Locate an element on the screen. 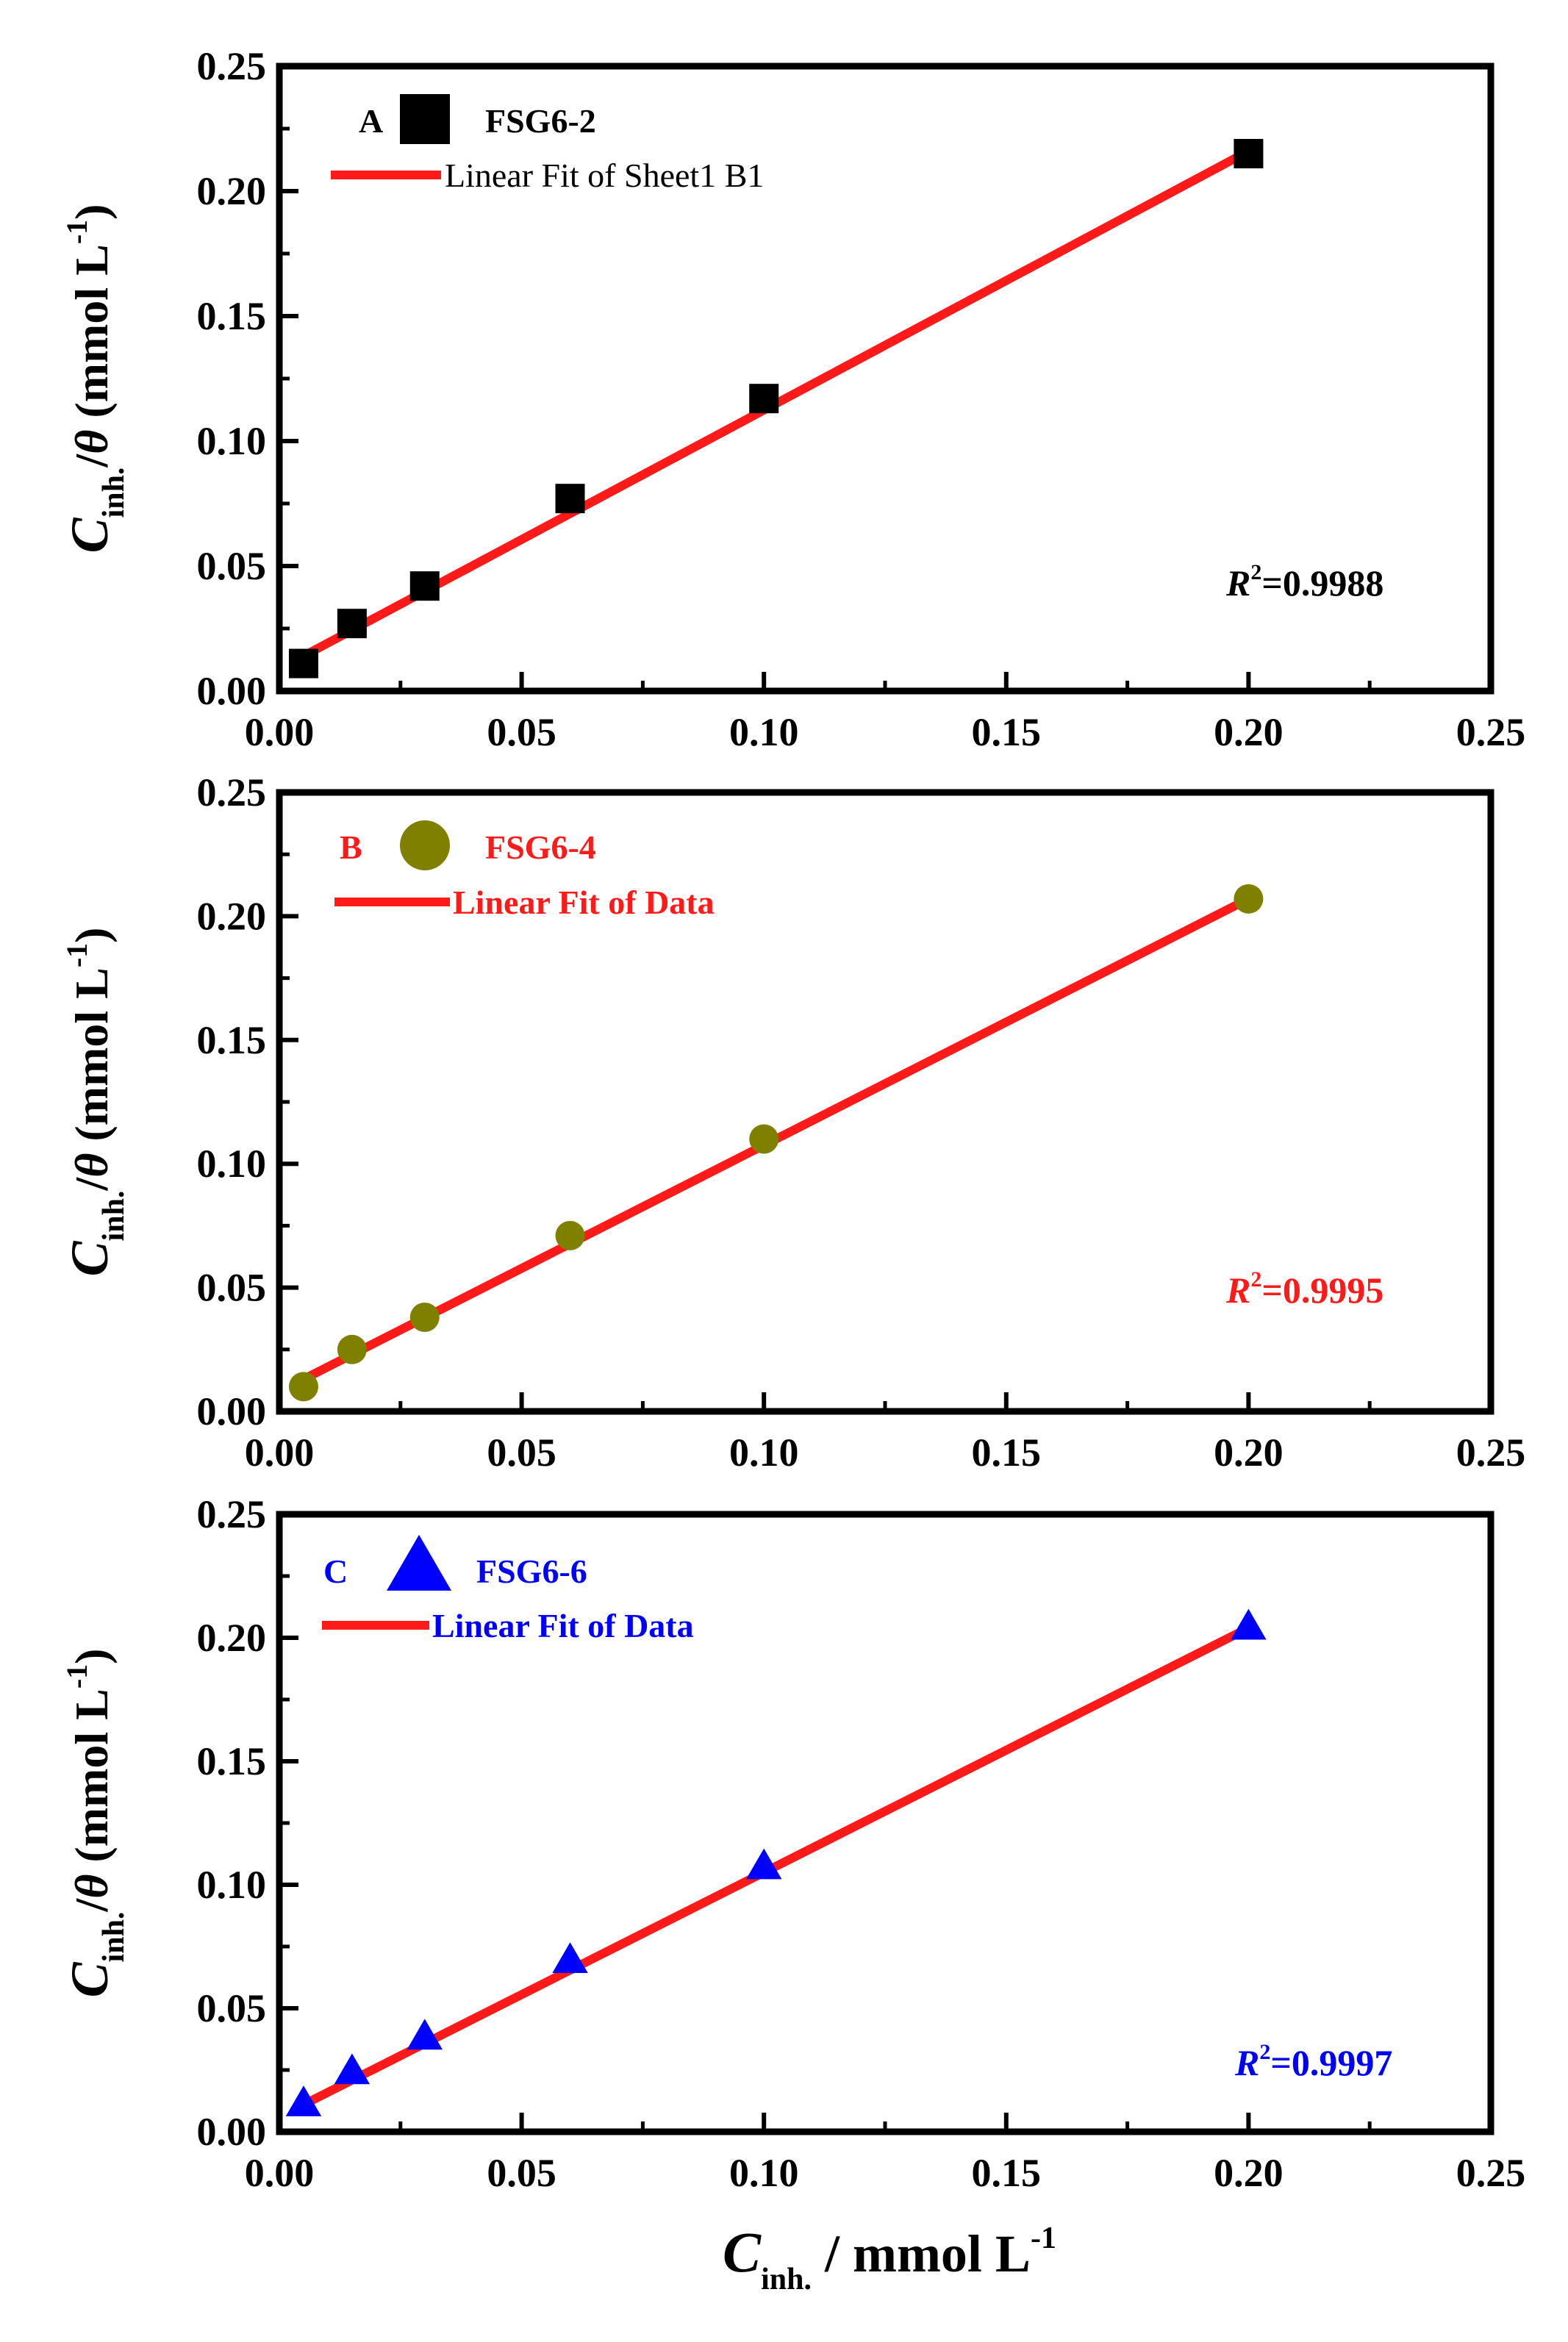 This screenshot has width=1568, height=2342. panel-label: C is located at coordinates (335, 1571).